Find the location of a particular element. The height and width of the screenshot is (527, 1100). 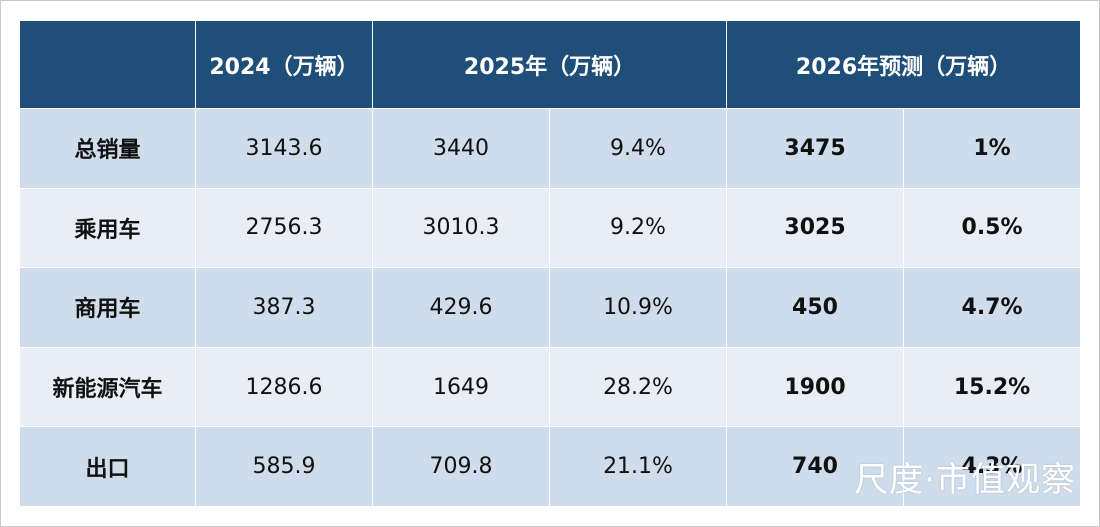

table-cell: 3440 is located at coordinates (461, 148).